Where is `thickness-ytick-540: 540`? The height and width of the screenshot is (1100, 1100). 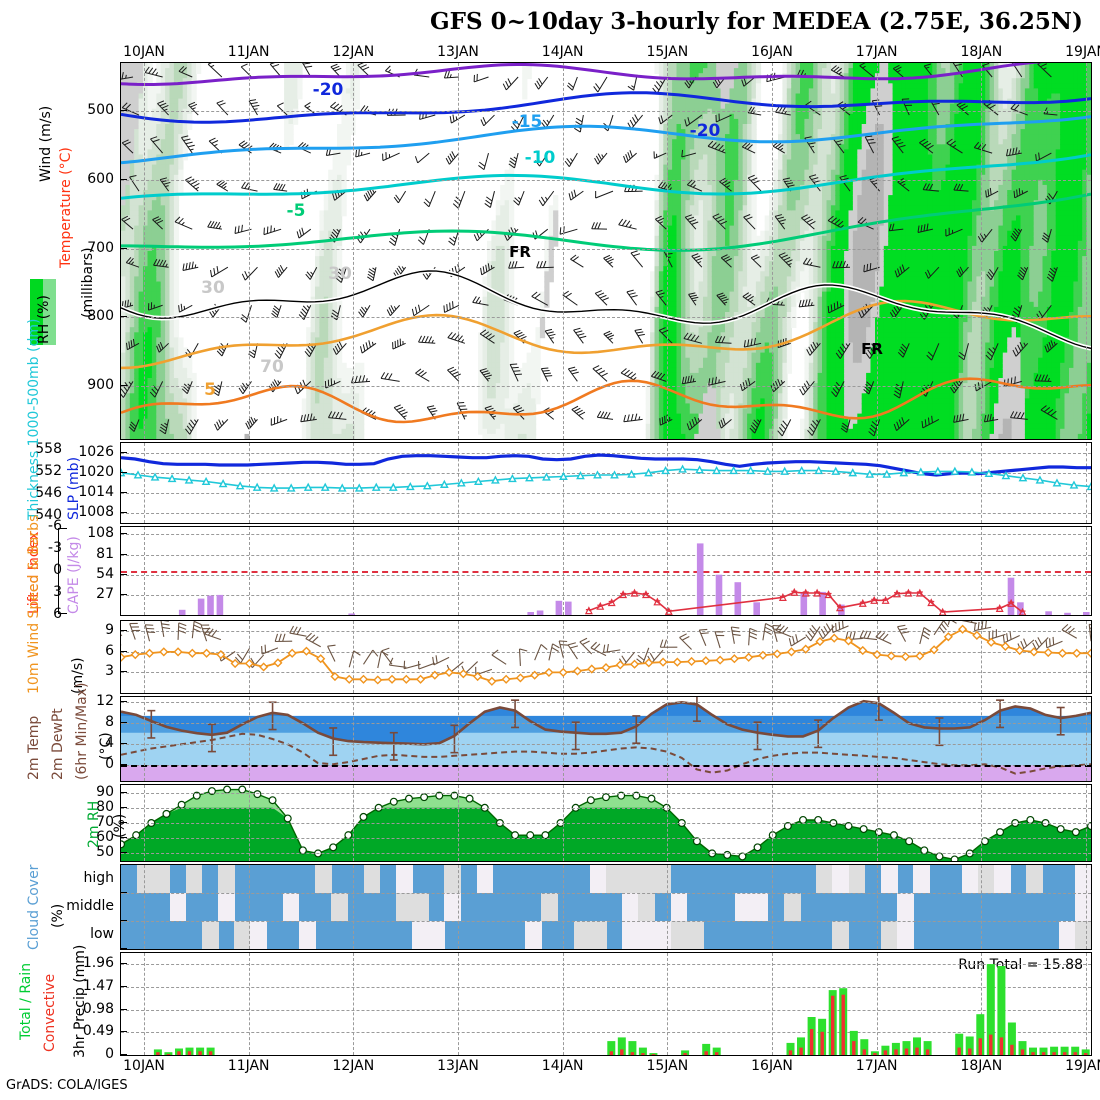
thickness-ytick-540: 540 is located at coordinates (48, 514).